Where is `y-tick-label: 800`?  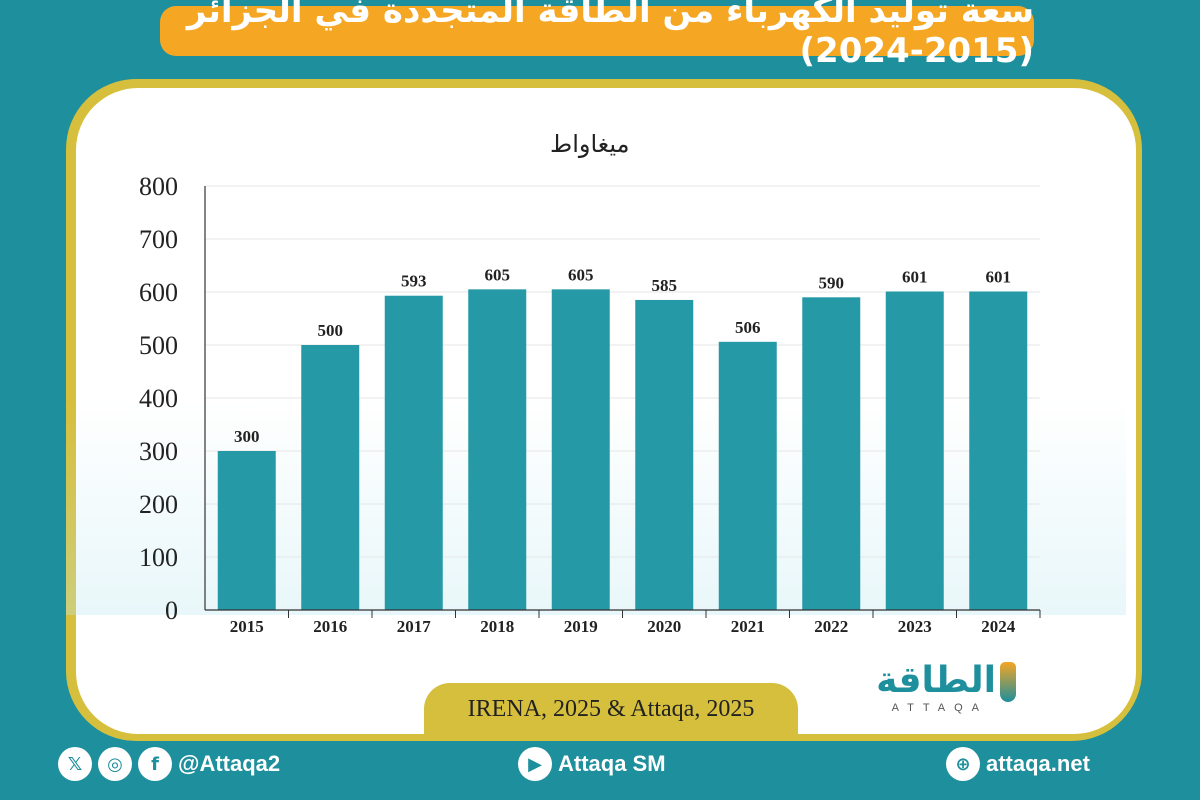 y-tick-label: 800 is located at coordinates (158, 186).